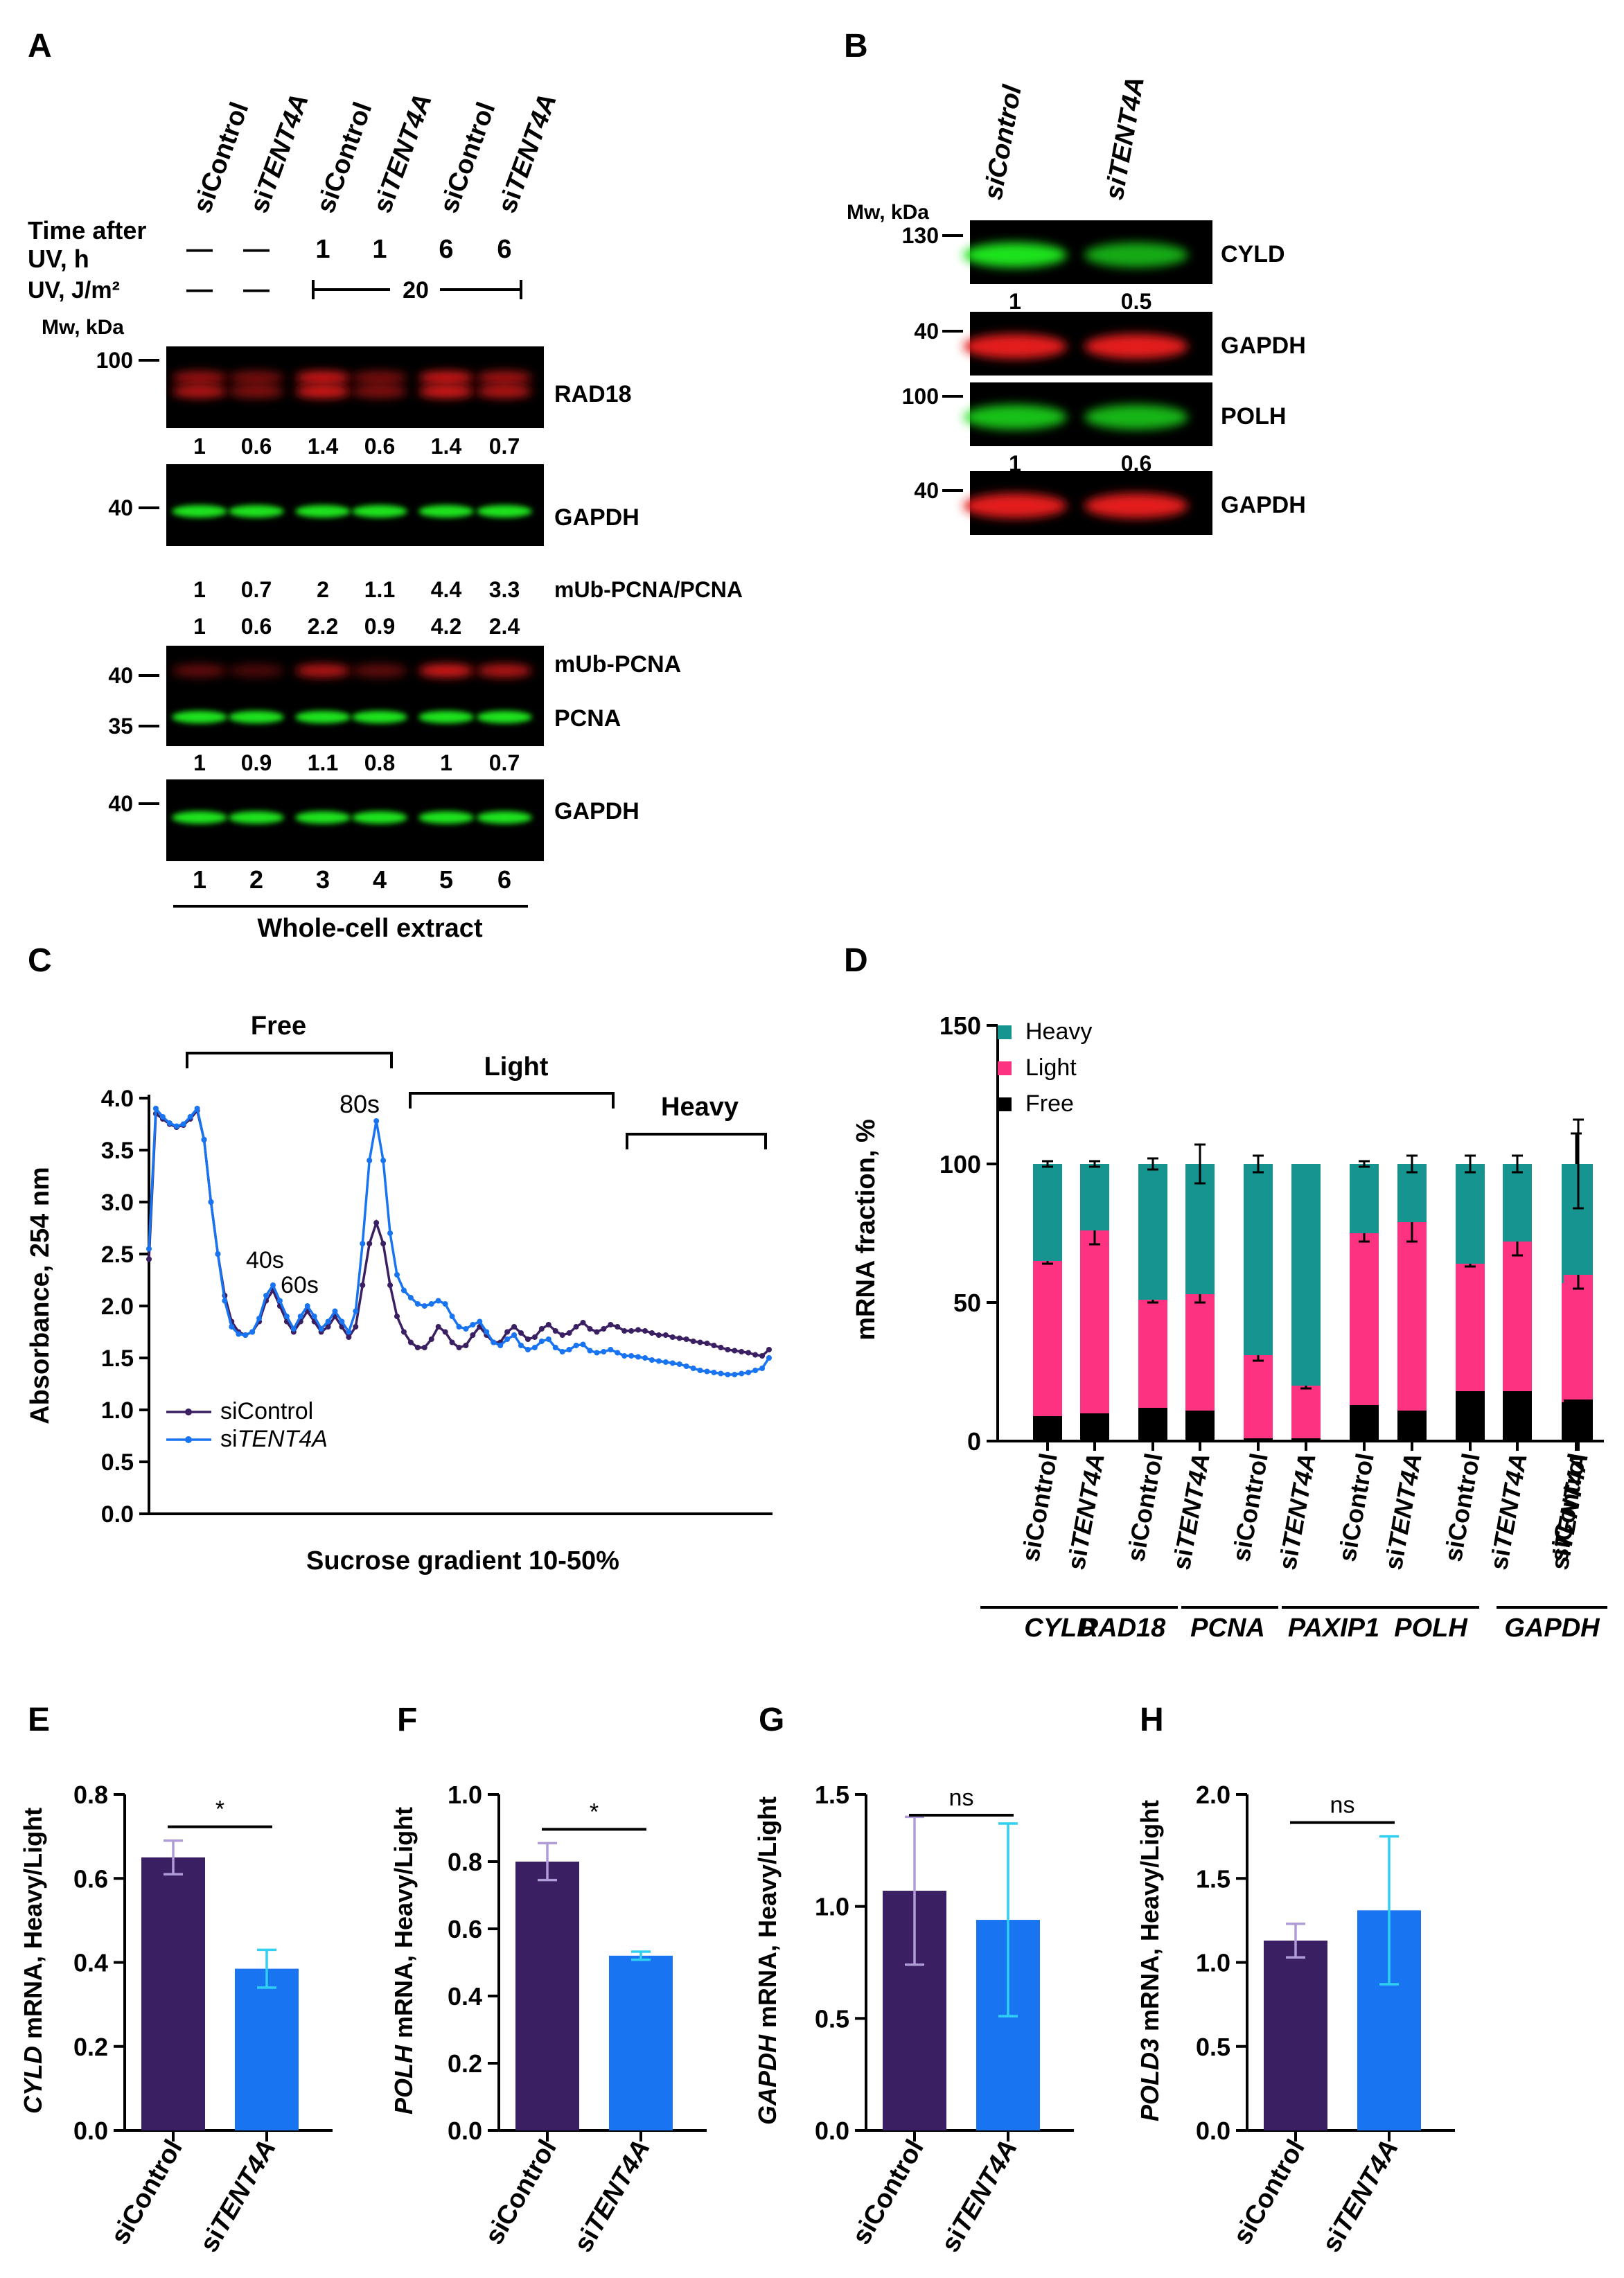 This screenshot has height=2278, width=1624. Describe the element at coordinates (961, 1798) in the screenshot. I see `significance-label: ns` at that location.